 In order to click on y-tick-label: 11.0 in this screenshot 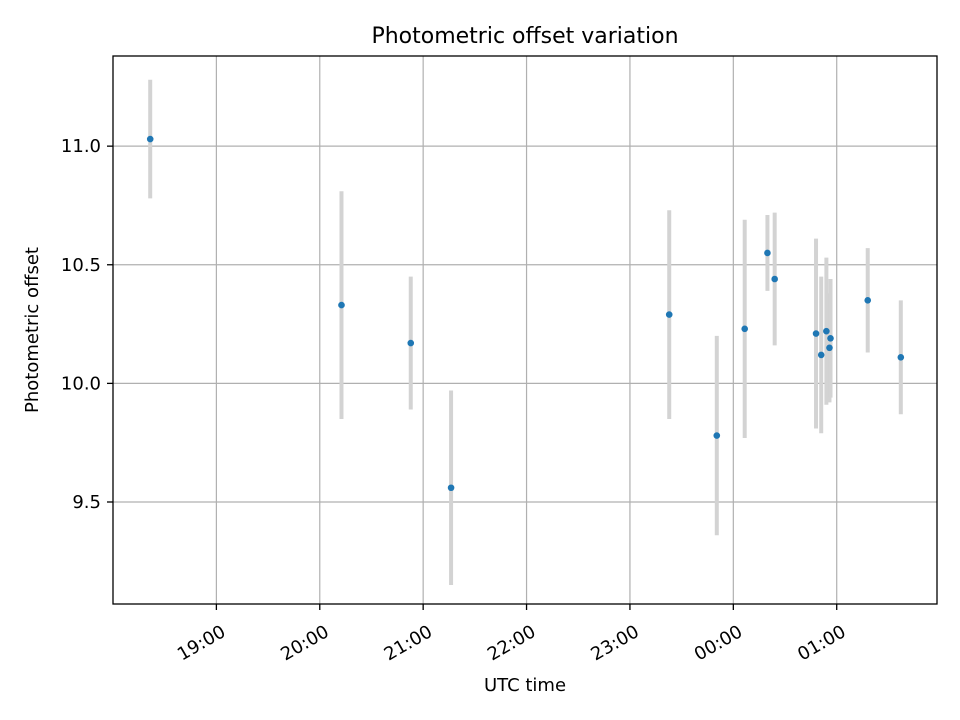, I will do `click(81, 146)`.